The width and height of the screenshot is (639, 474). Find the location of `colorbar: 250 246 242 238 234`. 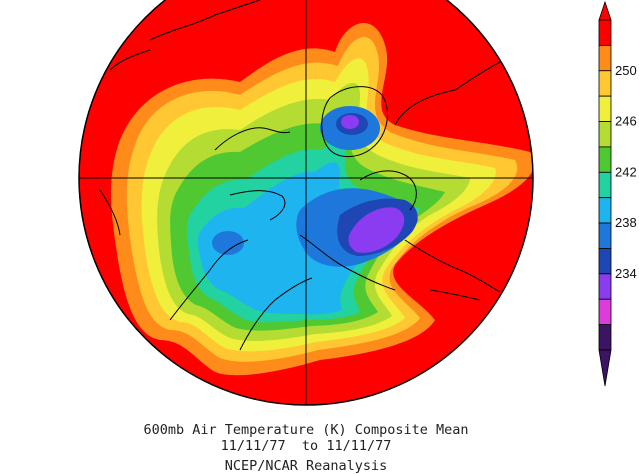

colorbar: 250 246 242 238 234 is located at coordinates (617, 193).